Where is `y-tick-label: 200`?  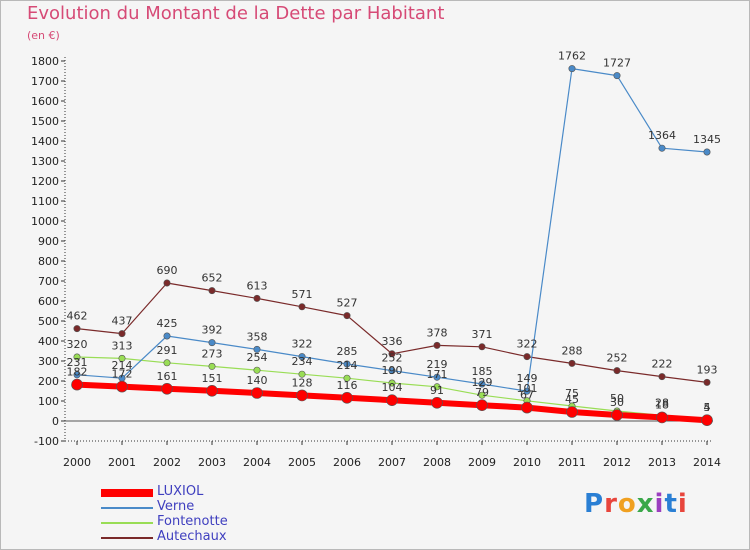
y-tick-label: 200 is located at coordinates (48, 381).